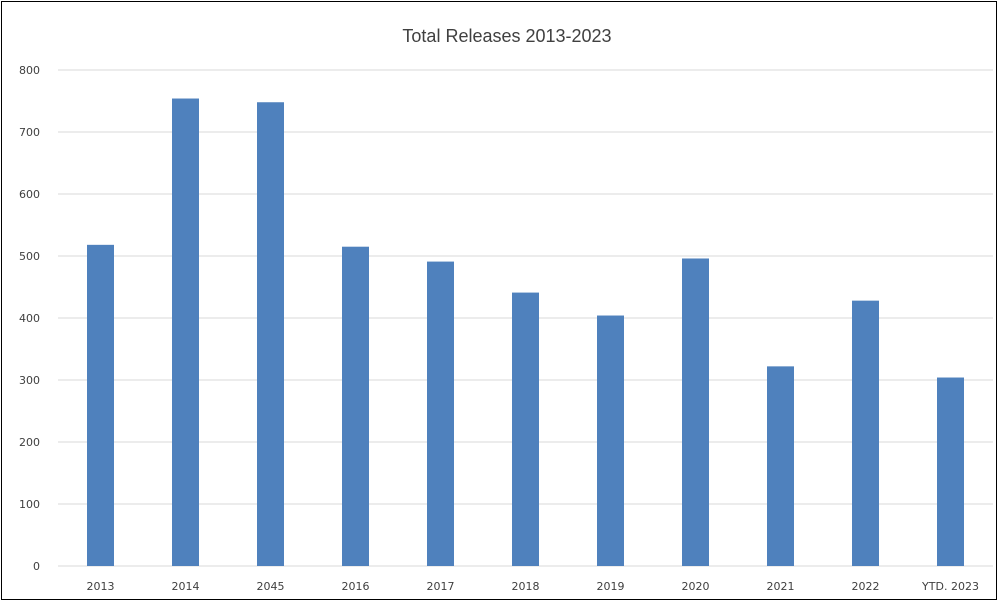 This screenshot has width=1000, height=603. I want to click on bar-2022, so click(865, 433).